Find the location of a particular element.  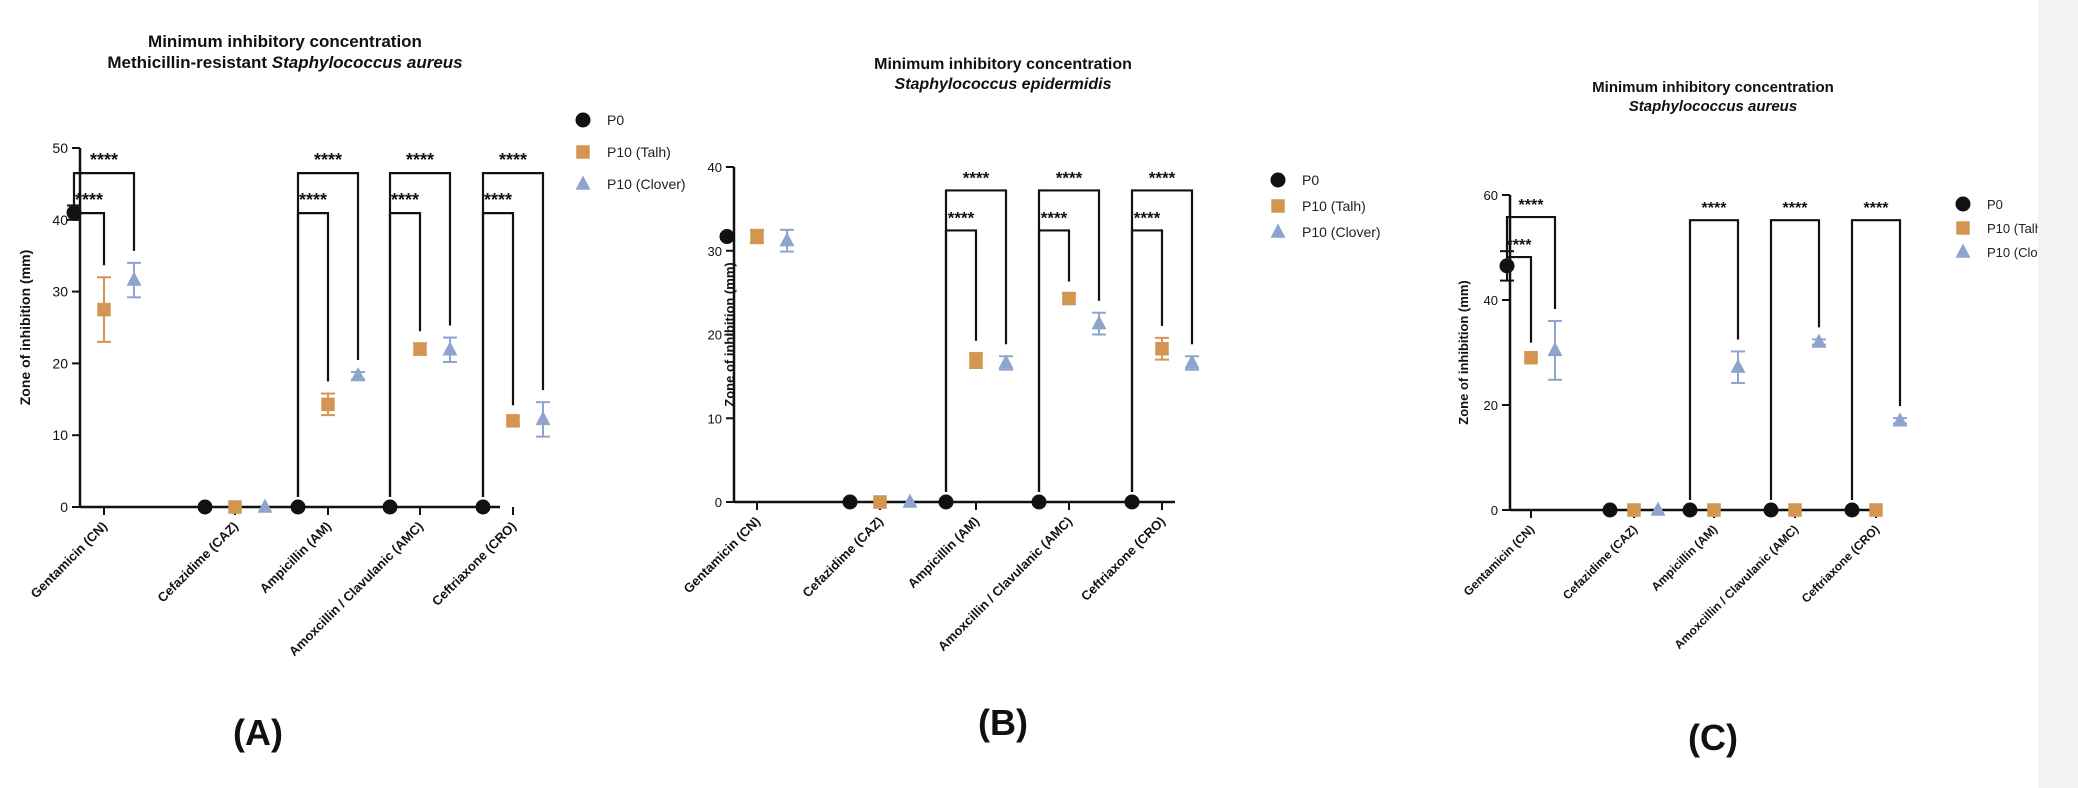

y-tick-label: 0 is located at coordinates (64, 507).